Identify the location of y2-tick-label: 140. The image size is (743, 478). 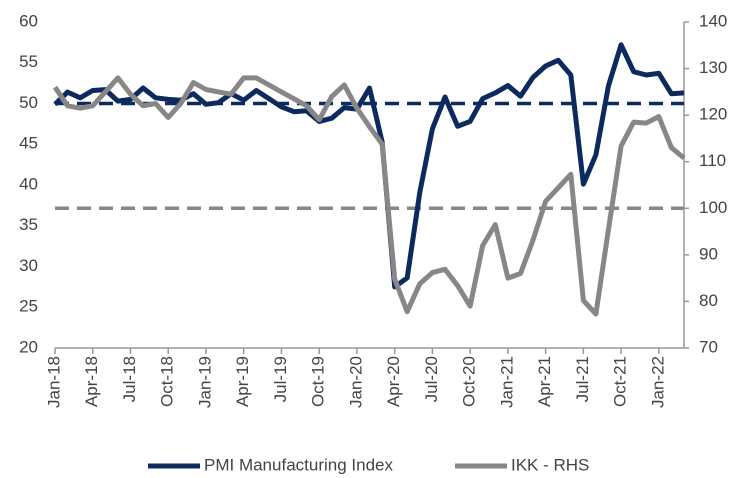
(713, 20).